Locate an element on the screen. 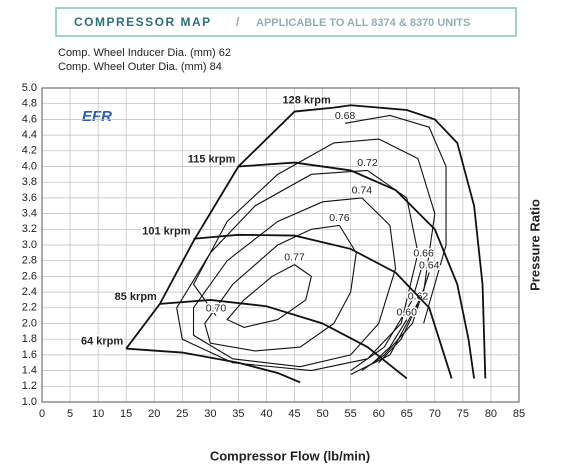  y-tick-label: 3.0 is located at coordinates (29, 245).